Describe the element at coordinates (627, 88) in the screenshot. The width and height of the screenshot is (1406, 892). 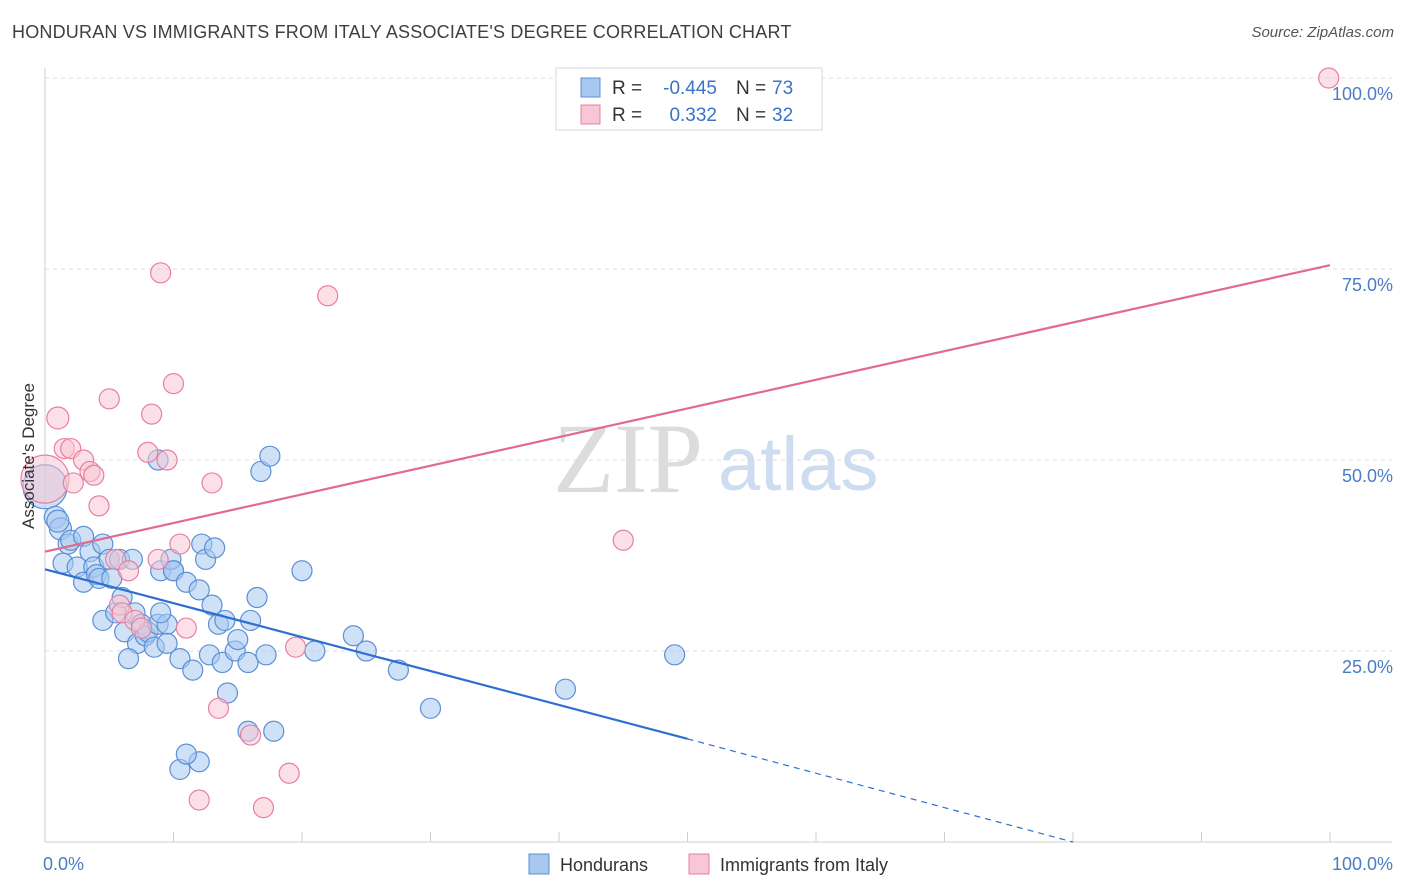
I see `stats-r-label-0: R =` at that location.